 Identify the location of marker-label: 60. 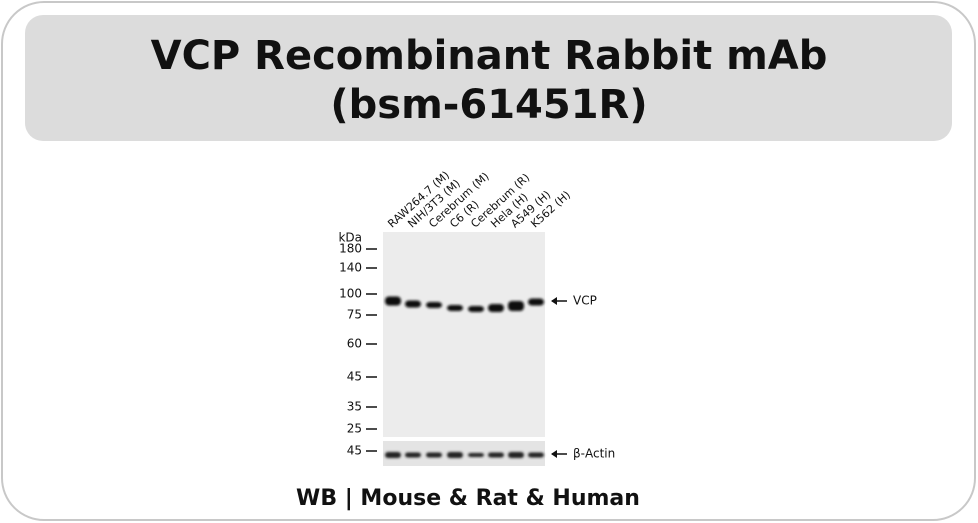
(354, 344).